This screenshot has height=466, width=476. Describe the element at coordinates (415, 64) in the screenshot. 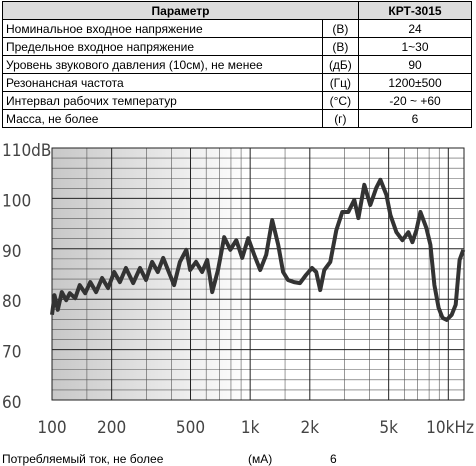

I see `param-value: 90` at that location.